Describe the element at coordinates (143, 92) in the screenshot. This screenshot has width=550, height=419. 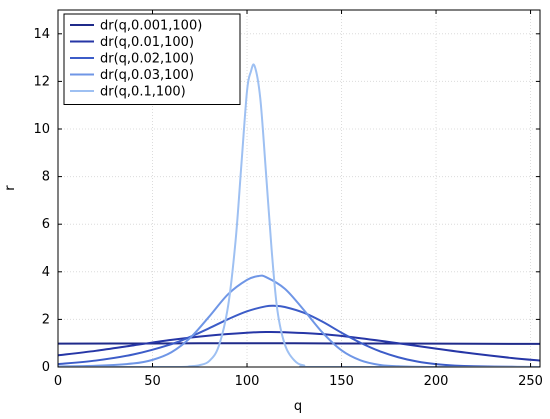
I see `legend-label-4: dr(q,0.1,100)` at that location.